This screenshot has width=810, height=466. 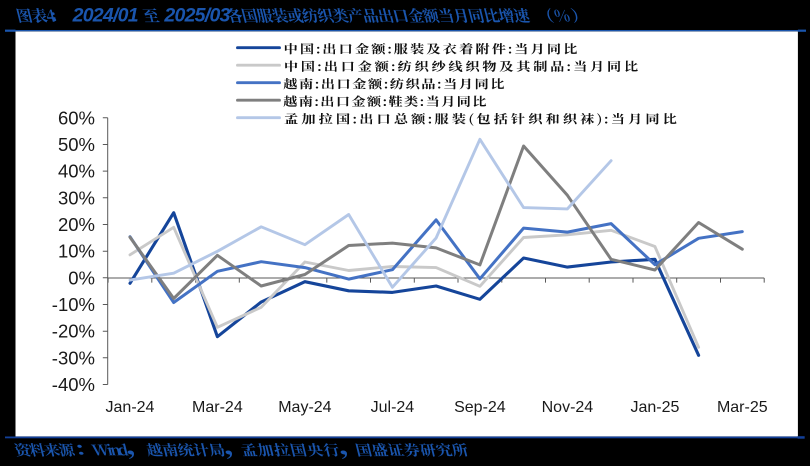 I want to click on svg-text: 10%, so click(x=76, y=251).